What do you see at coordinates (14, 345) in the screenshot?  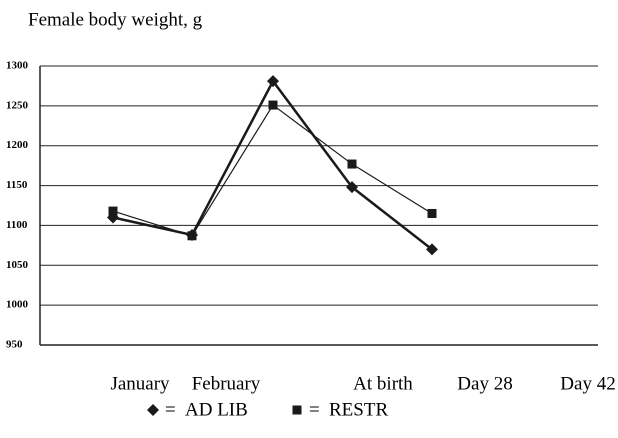 I see `y-tick-label: 950` at bounding box center [14, 345].